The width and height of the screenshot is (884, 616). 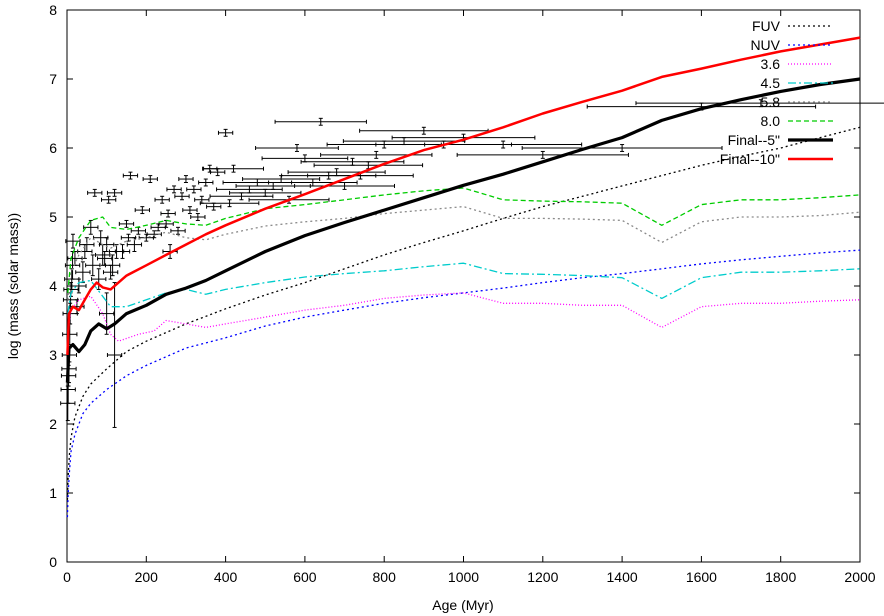 I want to click on y-tick-label: 4, so click(x=53, y=286).